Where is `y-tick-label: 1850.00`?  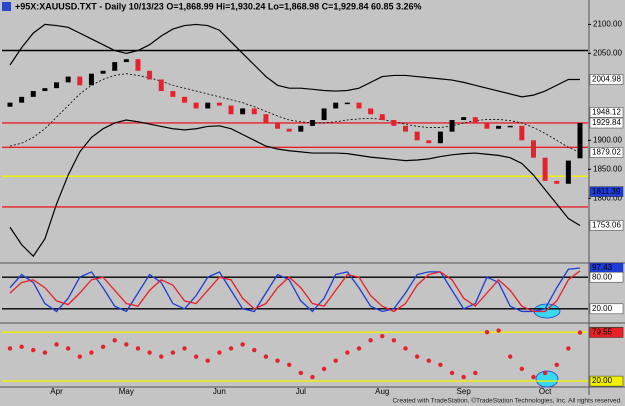 y-tick-label: 1850.00 is located at coordinates (607, 168).